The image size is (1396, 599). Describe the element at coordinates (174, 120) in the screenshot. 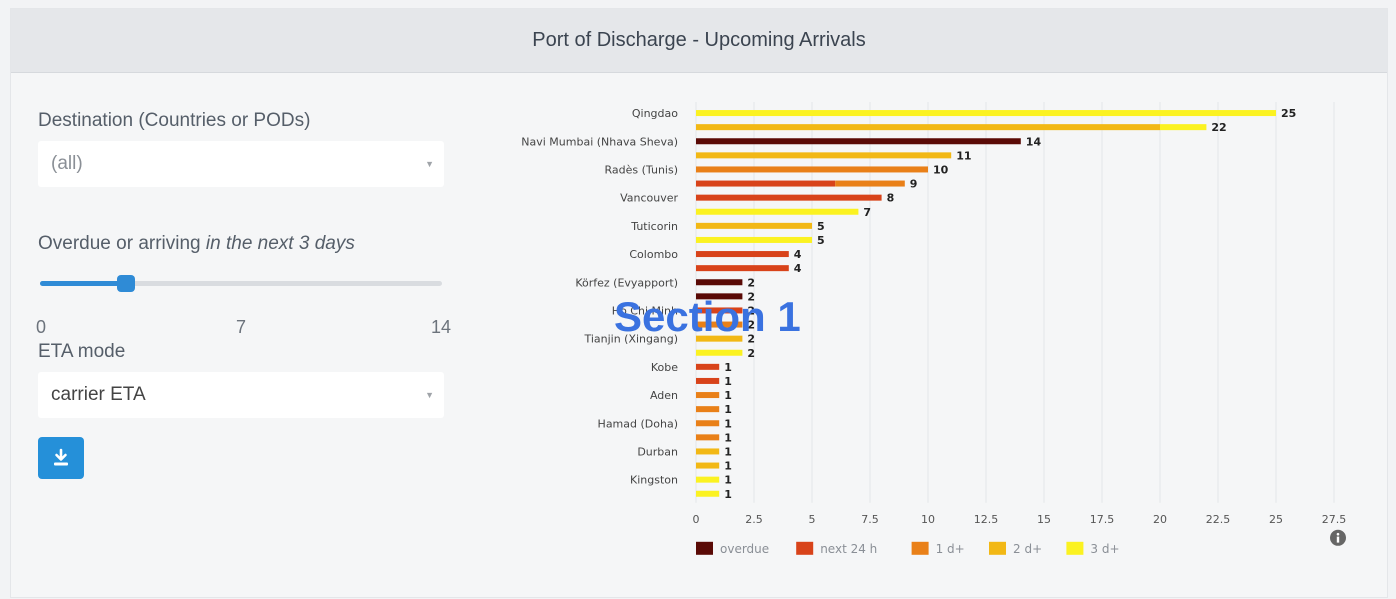

I see `destination-label: Destination (Countries or PODs)` at that location.